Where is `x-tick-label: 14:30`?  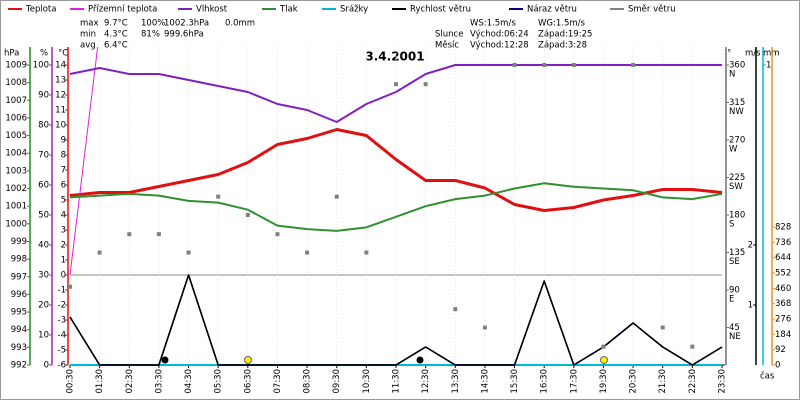 x-tick-label: 14:30 is located at coordinates (485, 381).